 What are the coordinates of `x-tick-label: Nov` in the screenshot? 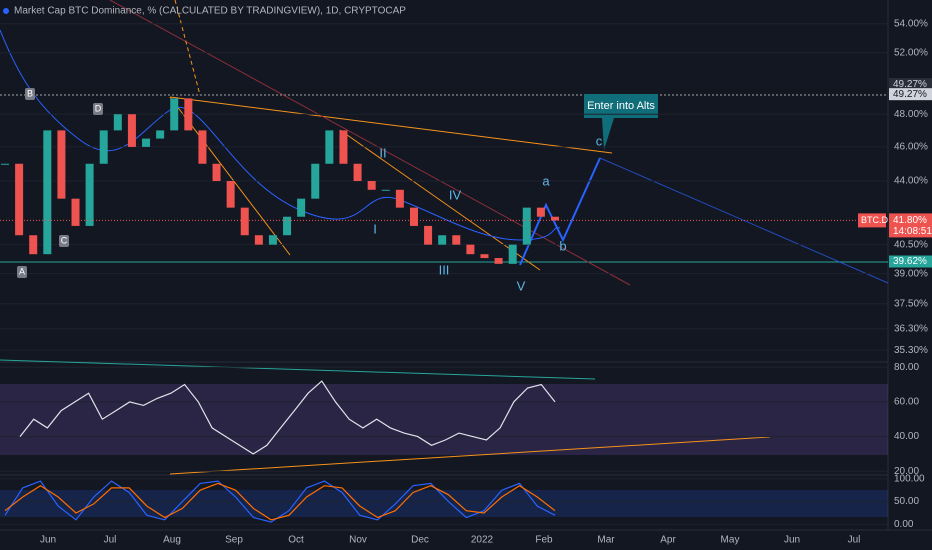 It's located at (358, 540).